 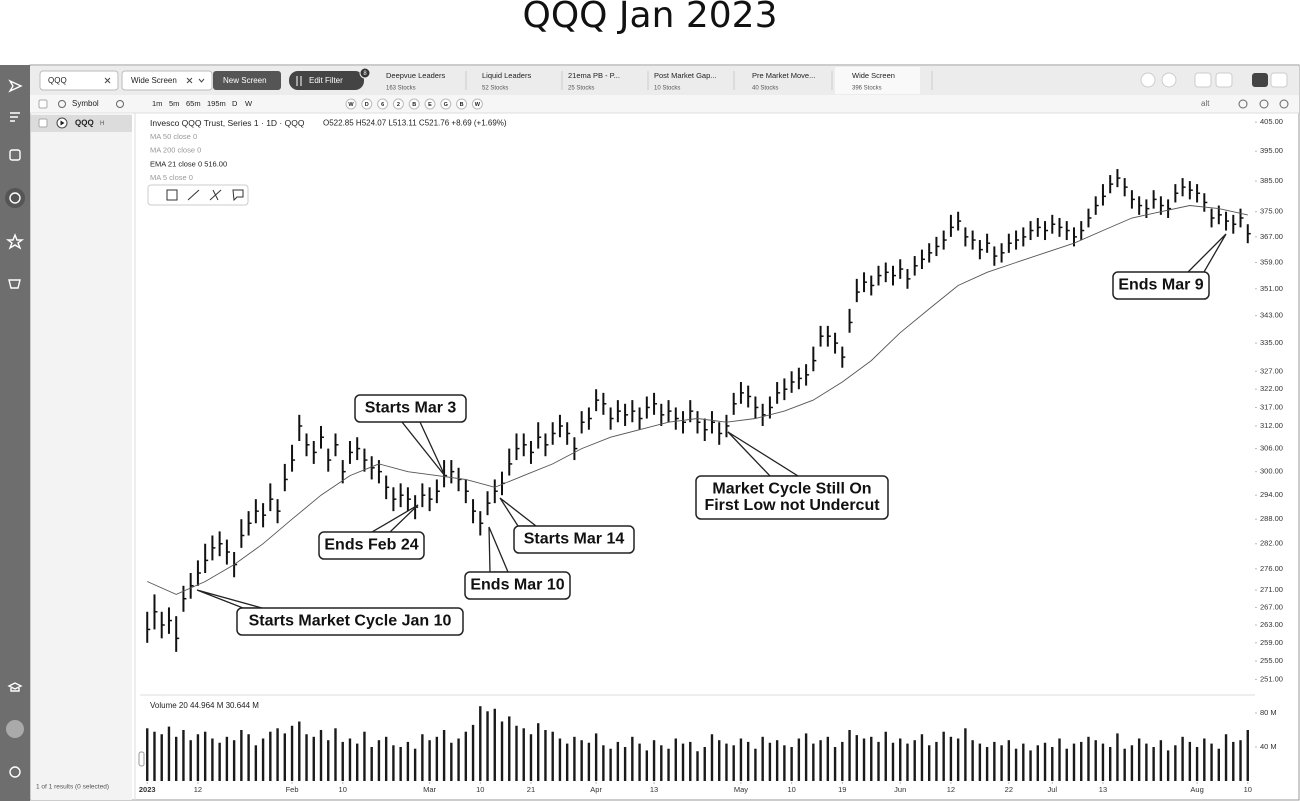 I want to click on tab-count: 396 Stocks, so click(x=867, y=89).